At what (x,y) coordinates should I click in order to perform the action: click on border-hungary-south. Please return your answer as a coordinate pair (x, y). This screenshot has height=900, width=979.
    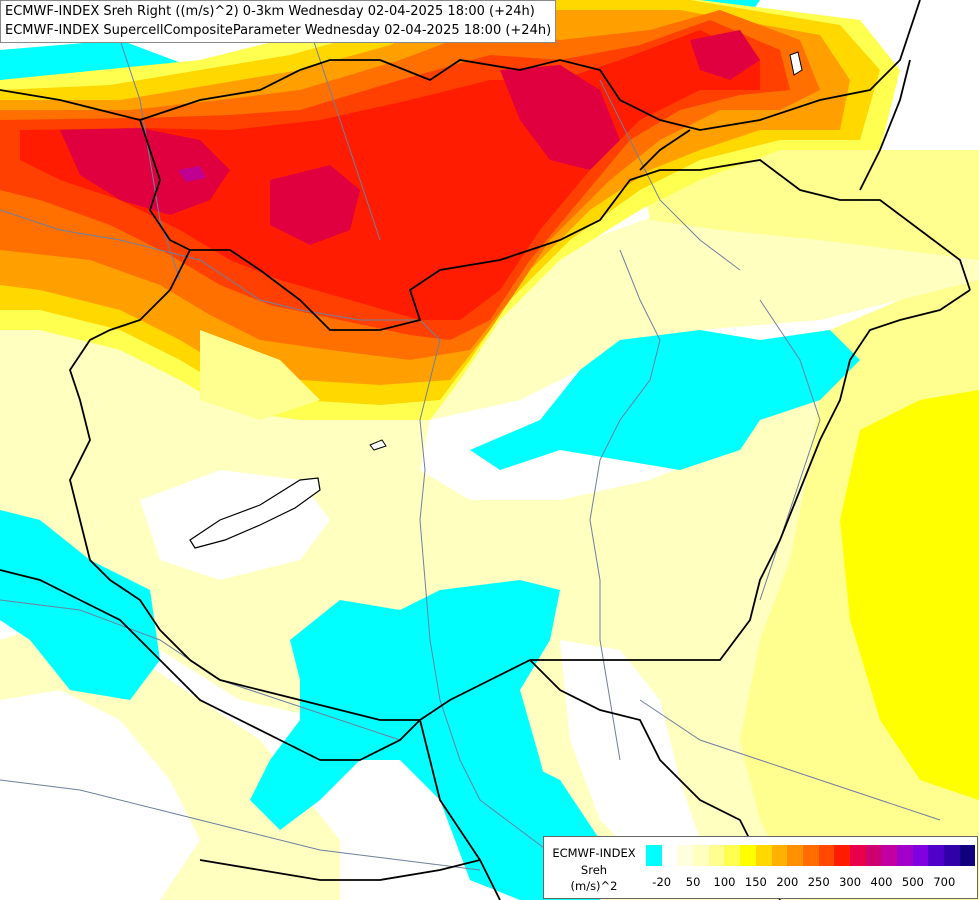
    Looking at the image, I should click on (345, 675).